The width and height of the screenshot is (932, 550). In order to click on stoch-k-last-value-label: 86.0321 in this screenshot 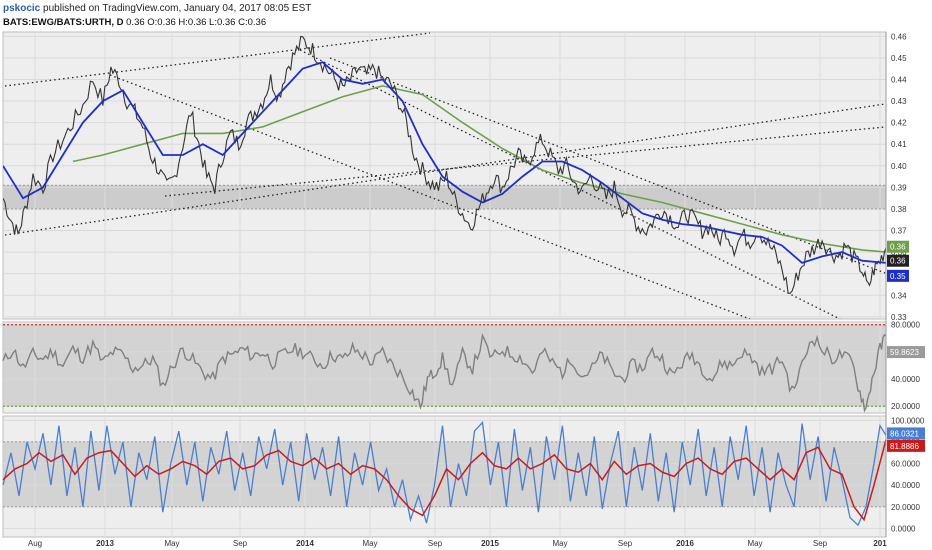, I will do `click(904, 433)`.